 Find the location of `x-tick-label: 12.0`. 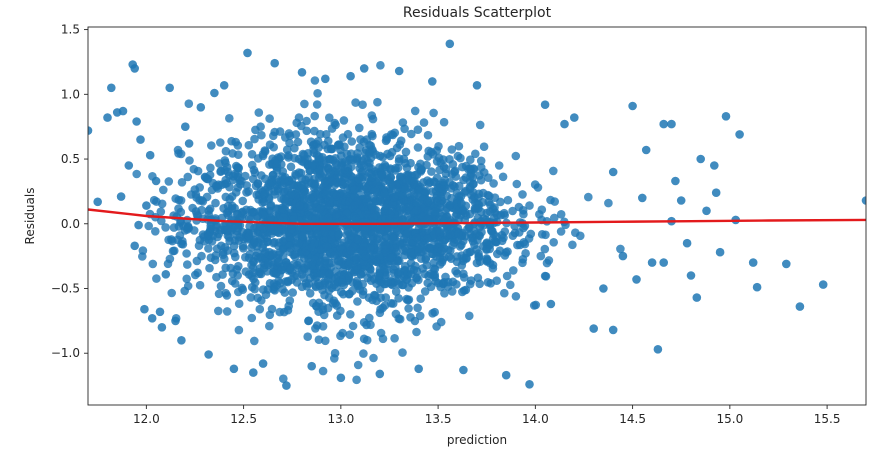

x-tick-label: 12.0 is located at coordinates (146, 419).